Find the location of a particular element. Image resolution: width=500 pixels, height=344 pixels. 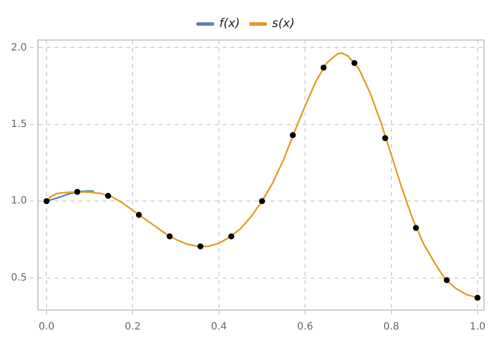

x-tick-label: 0.2 is located at coordinates (132, 327).